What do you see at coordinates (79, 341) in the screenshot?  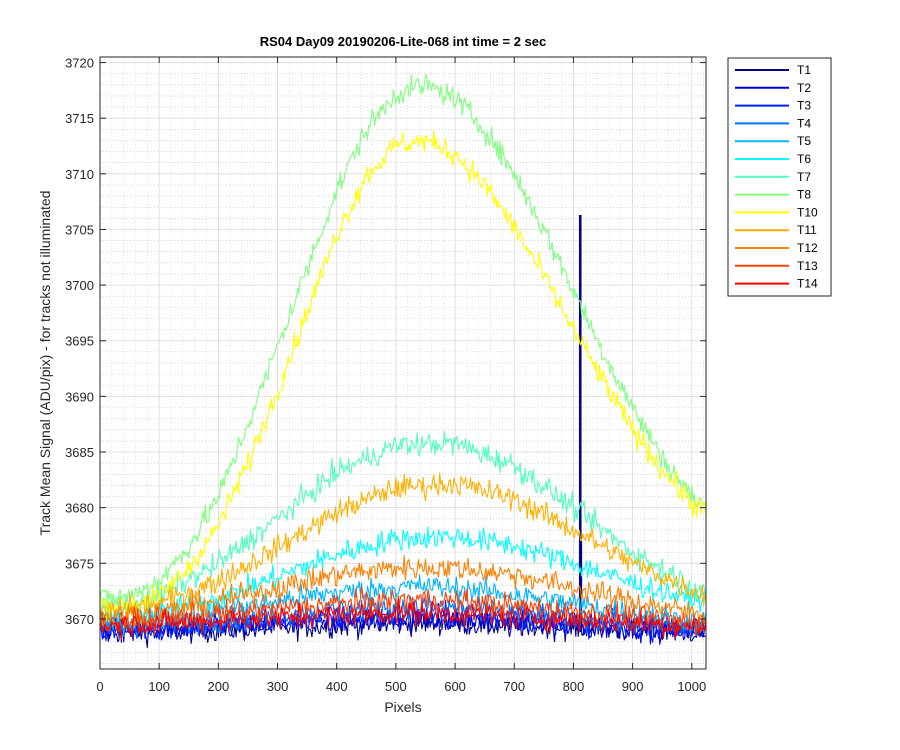 I see `y-tick-label: 3695` at bounding box center [79, 341].